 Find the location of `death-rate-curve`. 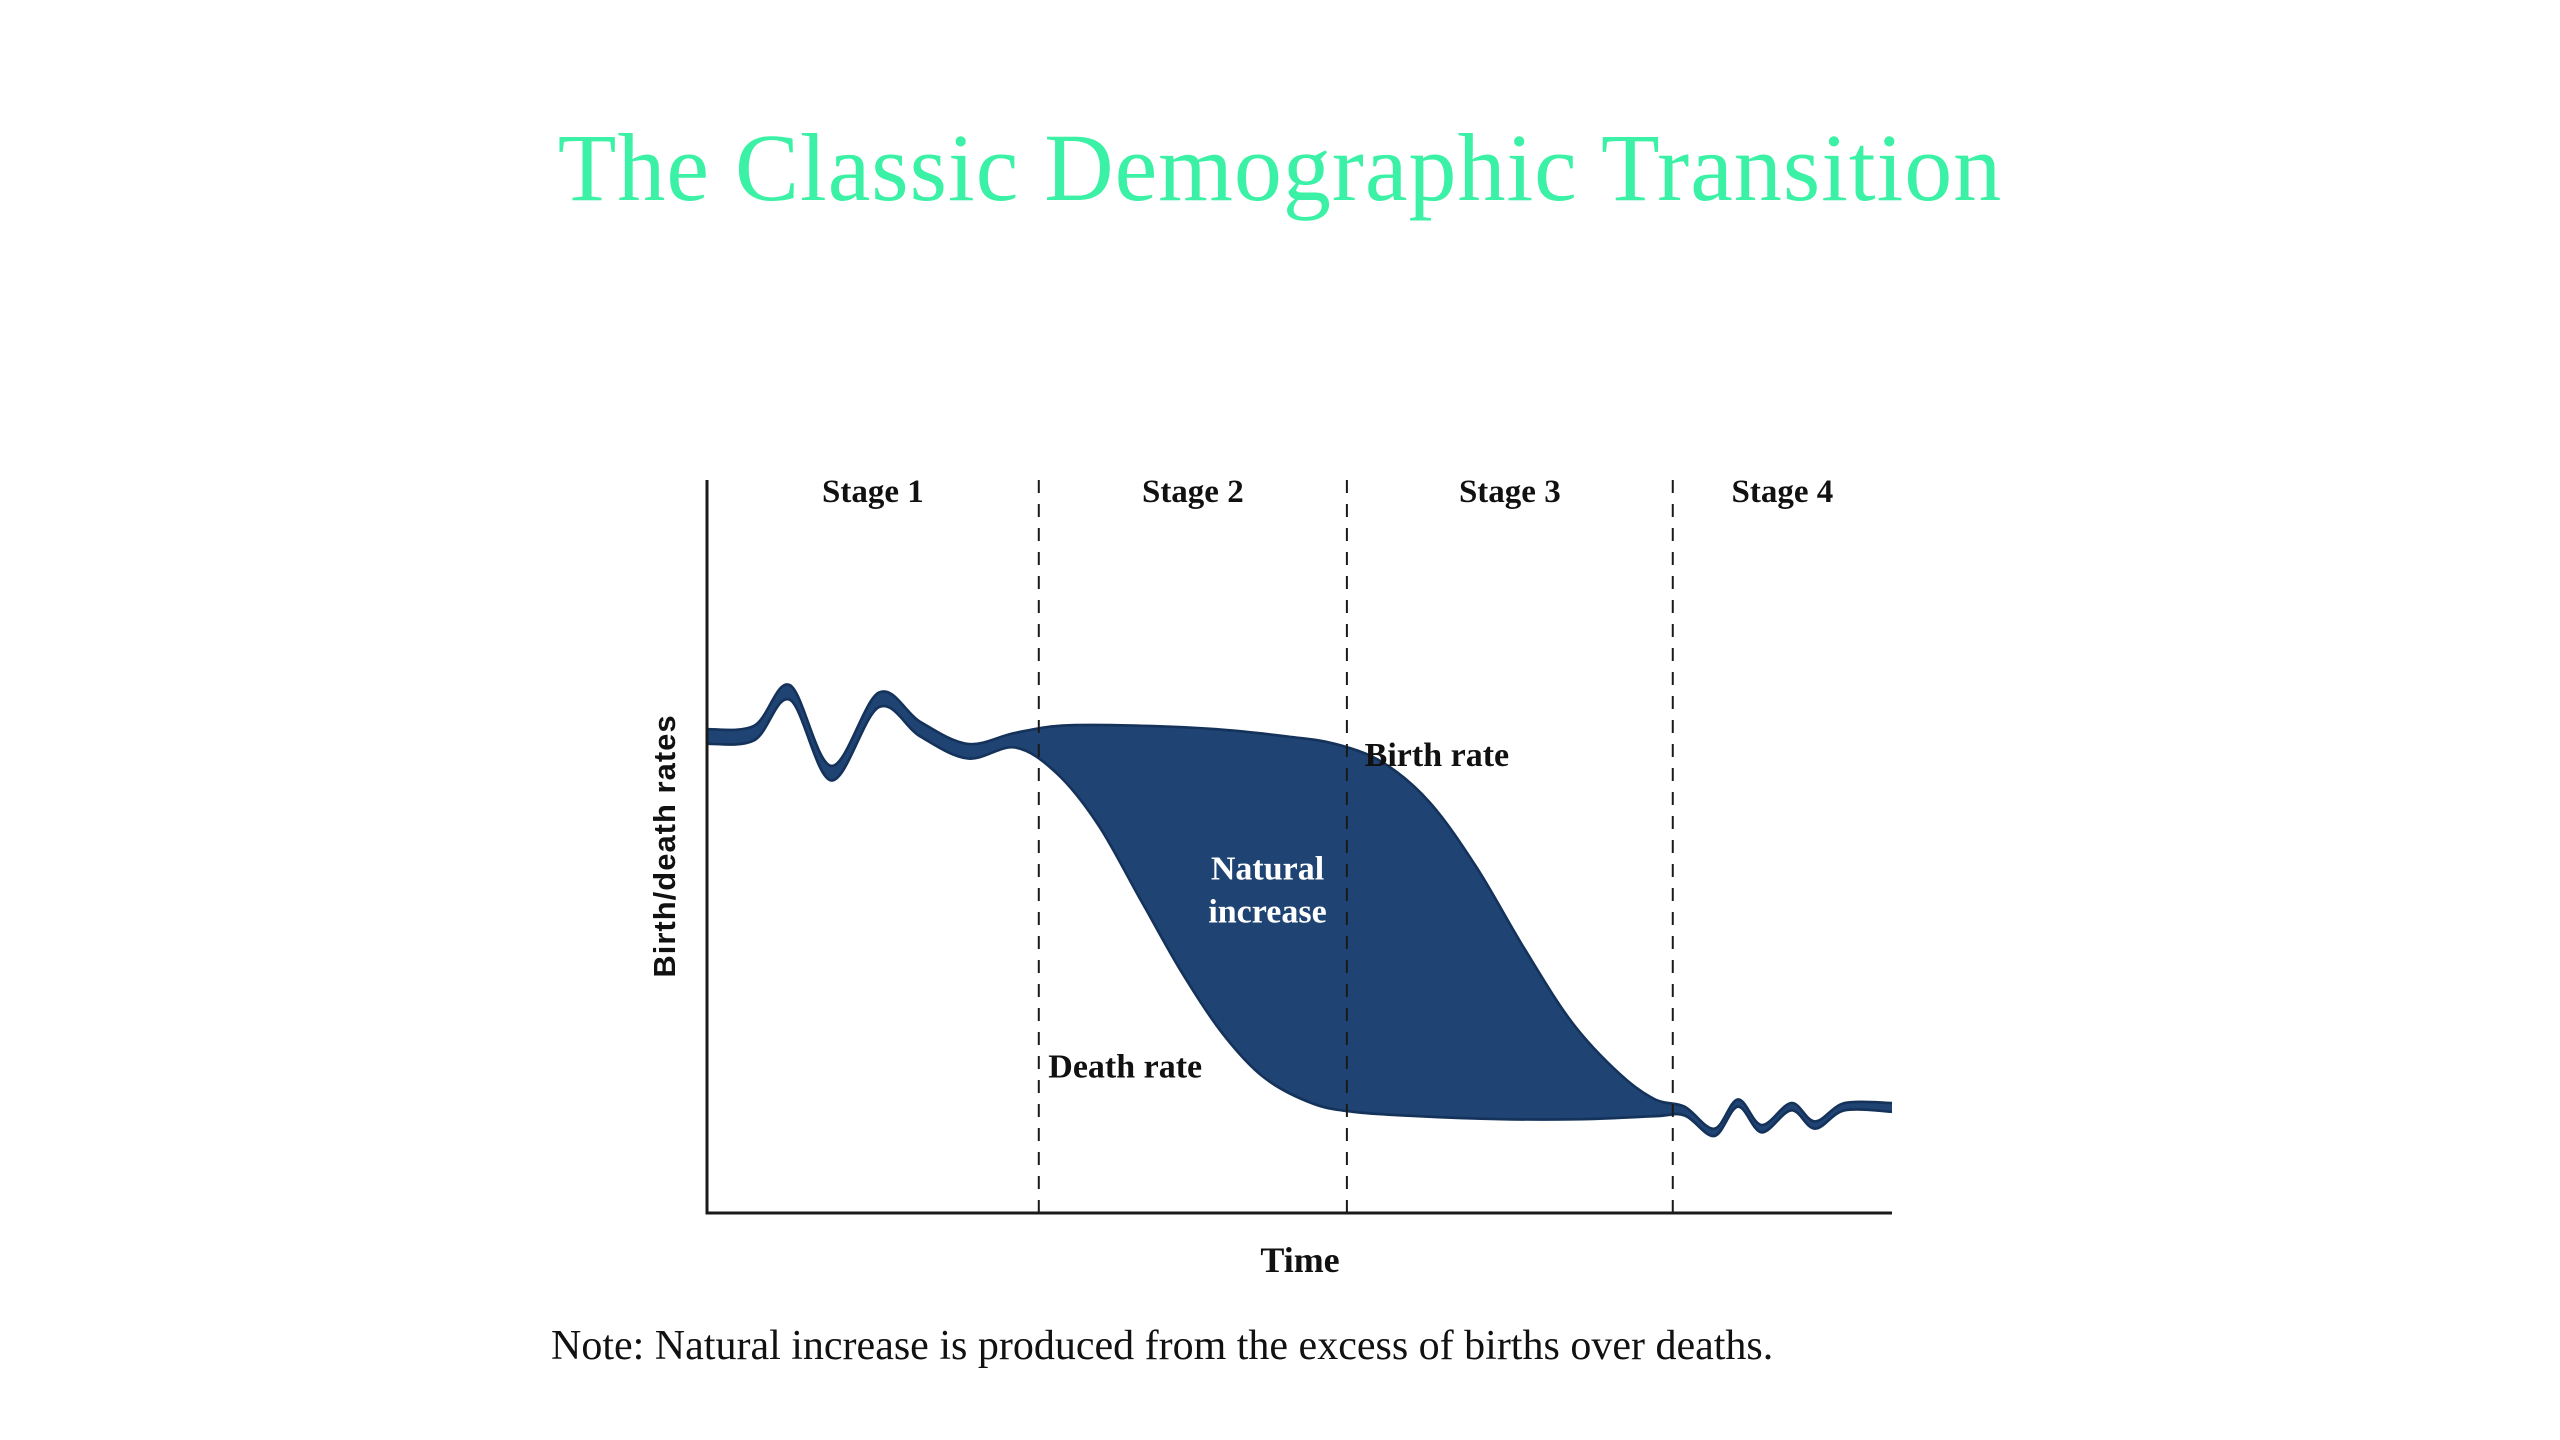

death-rate-curve is located at coordinates (1299, 917).